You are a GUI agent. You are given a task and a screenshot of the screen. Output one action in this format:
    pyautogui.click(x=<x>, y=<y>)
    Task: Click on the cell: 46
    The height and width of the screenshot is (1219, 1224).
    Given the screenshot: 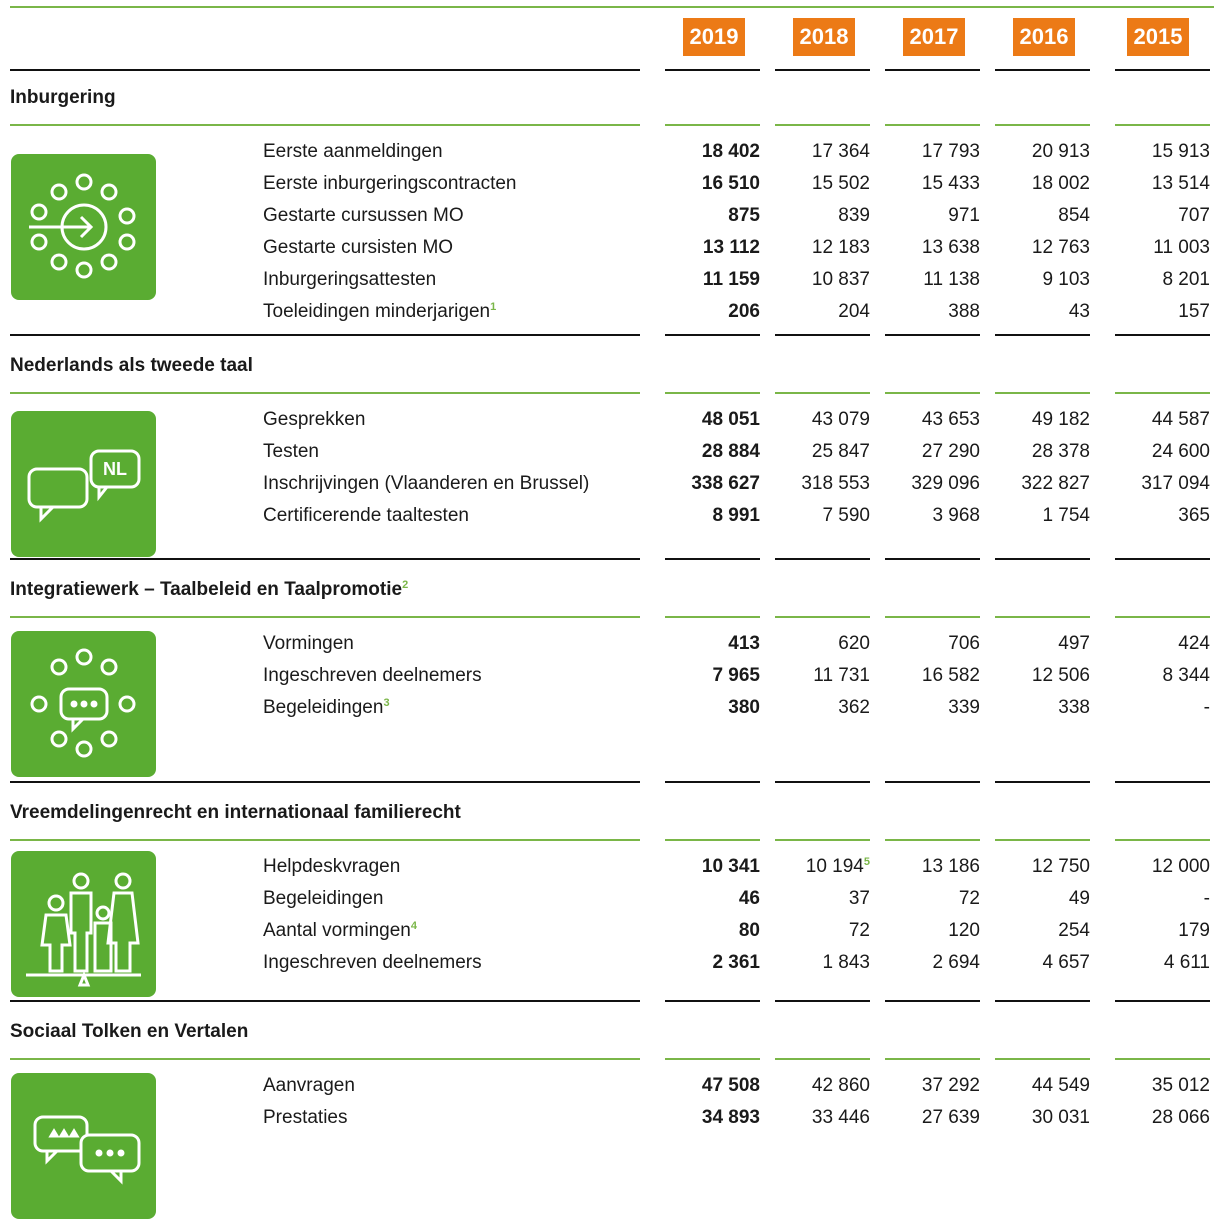 What is the action you would take?
    pyautogui.click(x=705, y=899)
    